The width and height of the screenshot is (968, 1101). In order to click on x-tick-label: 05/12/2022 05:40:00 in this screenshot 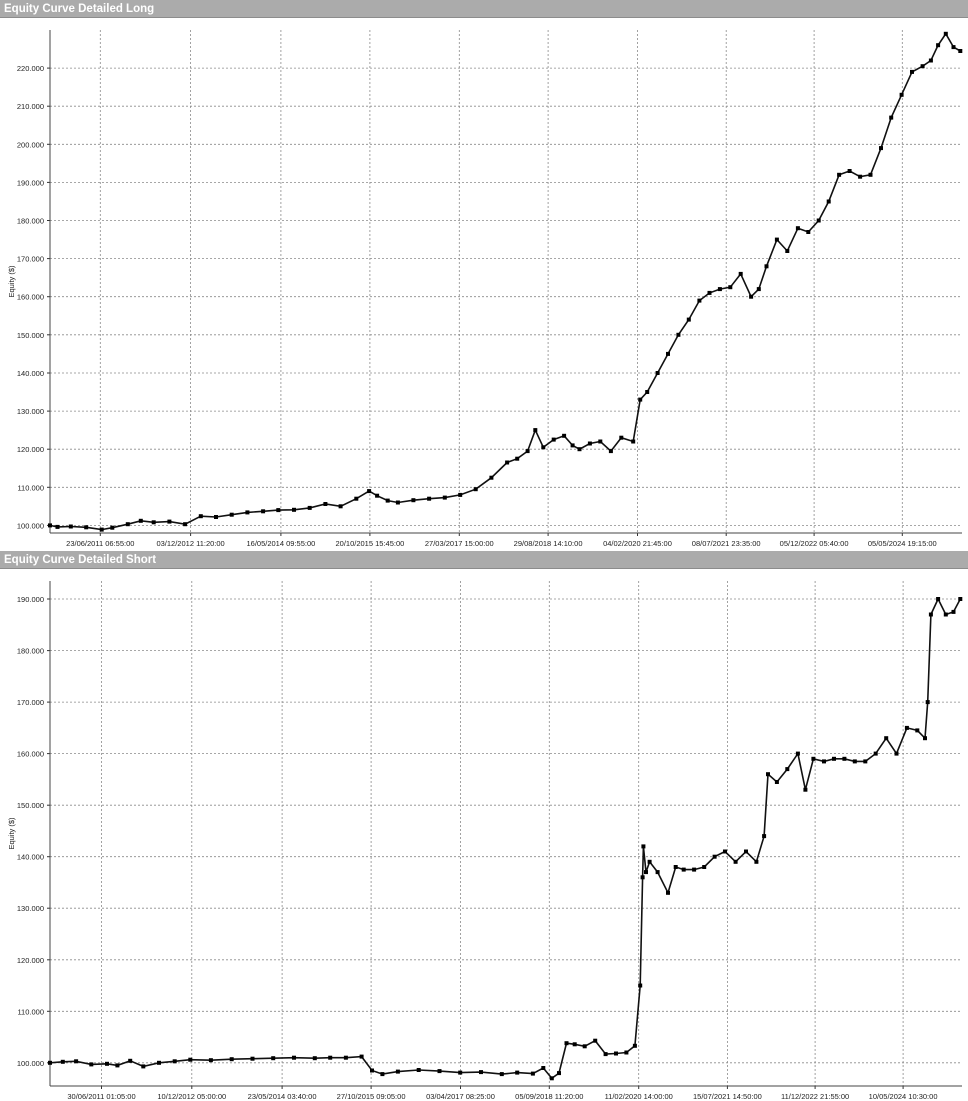, I will do `click(814, 543)`.